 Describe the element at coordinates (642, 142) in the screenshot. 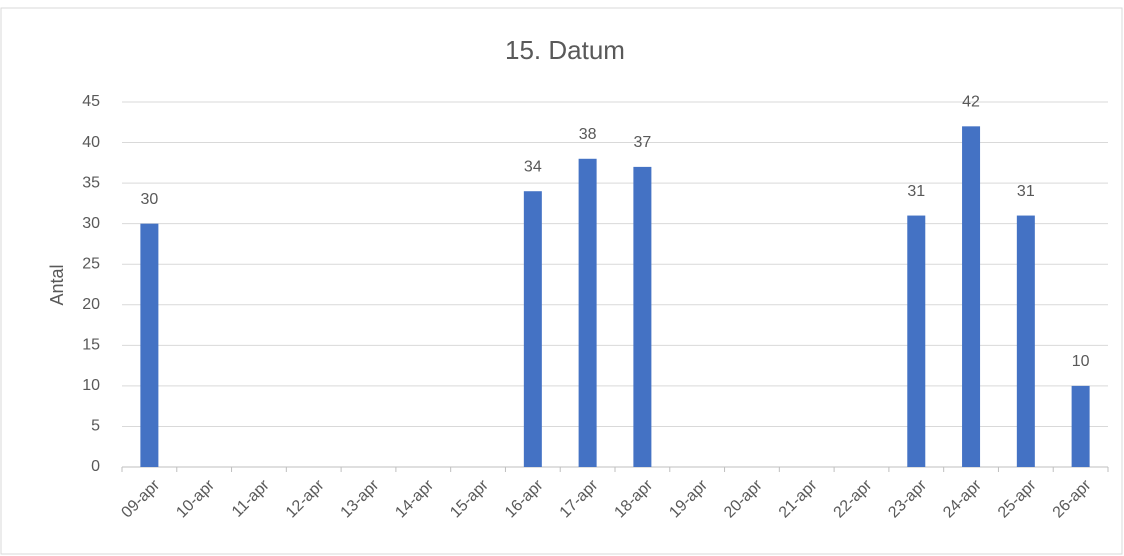

I see `data-label: 37` at that location.